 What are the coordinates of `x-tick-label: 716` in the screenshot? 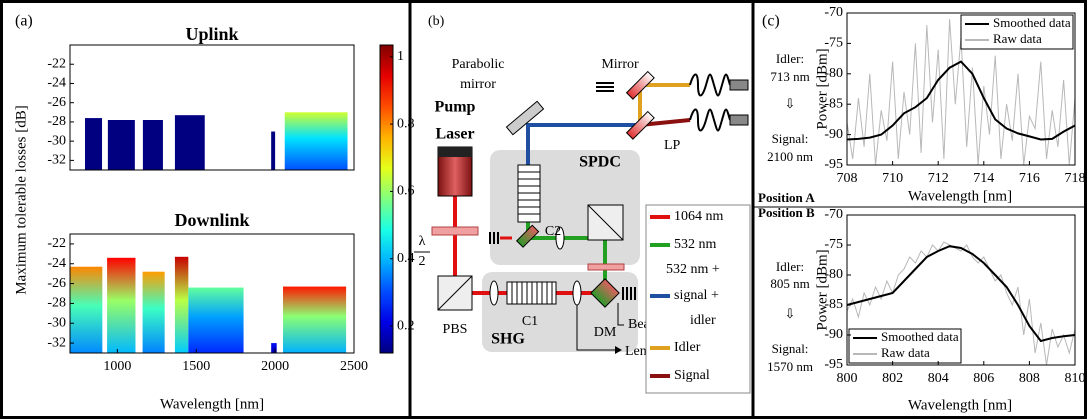 It's located at (1029, 178).